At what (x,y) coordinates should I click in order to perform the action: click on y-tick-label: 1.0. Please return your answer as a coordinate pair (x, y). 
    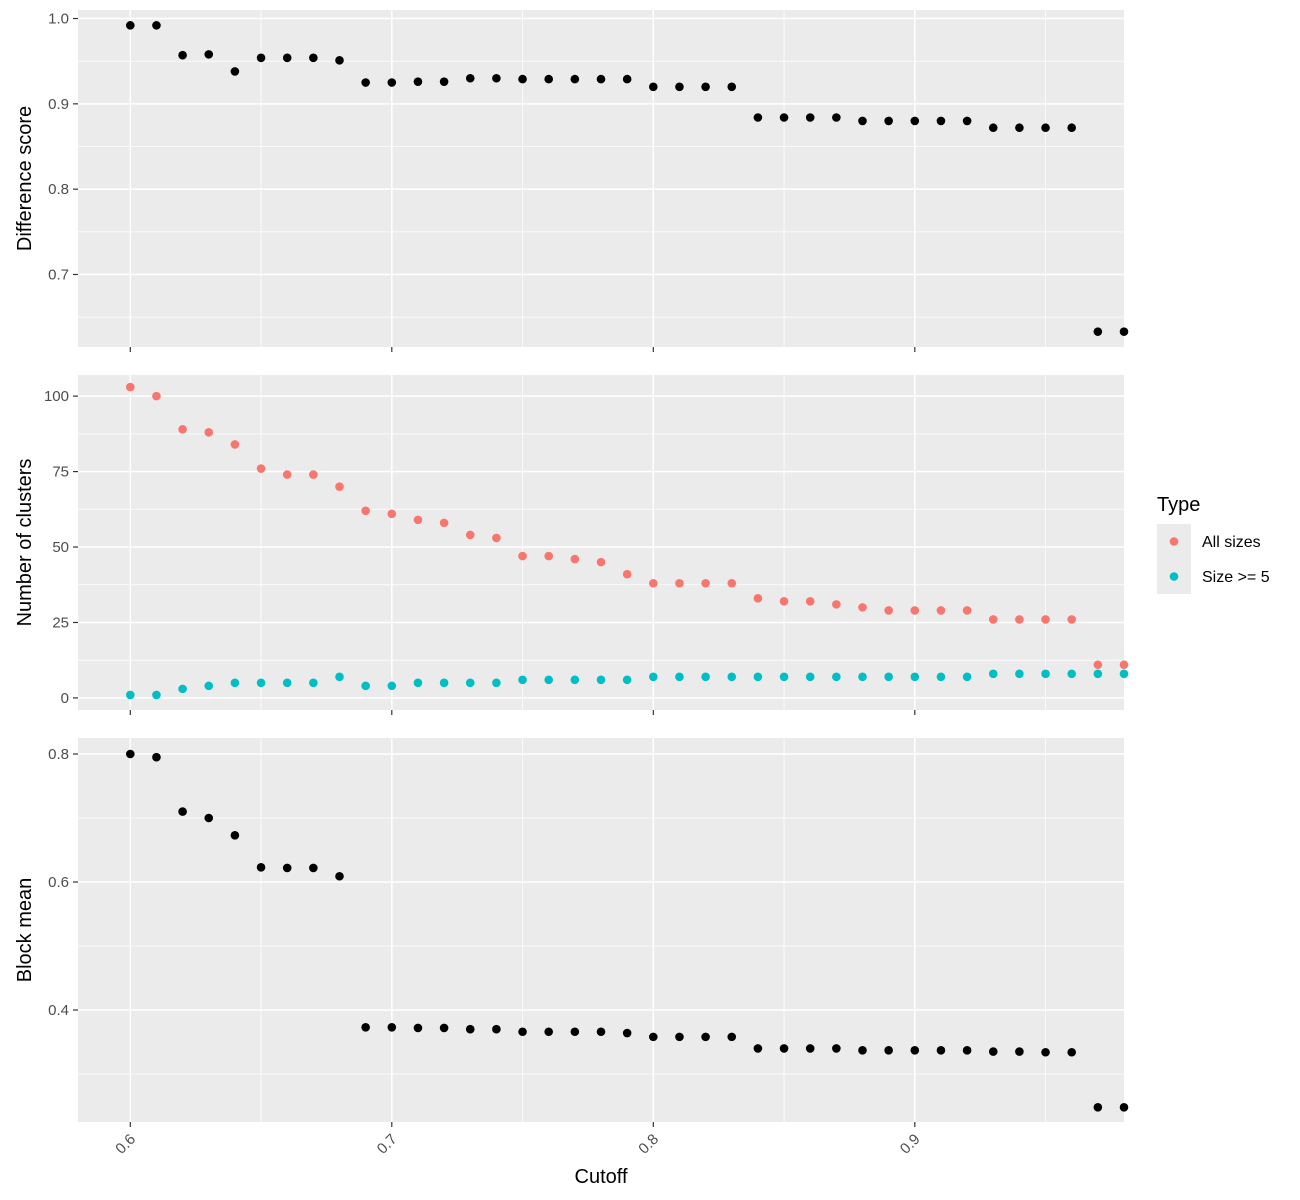
    Looking at the image, I should click on (58, 19).